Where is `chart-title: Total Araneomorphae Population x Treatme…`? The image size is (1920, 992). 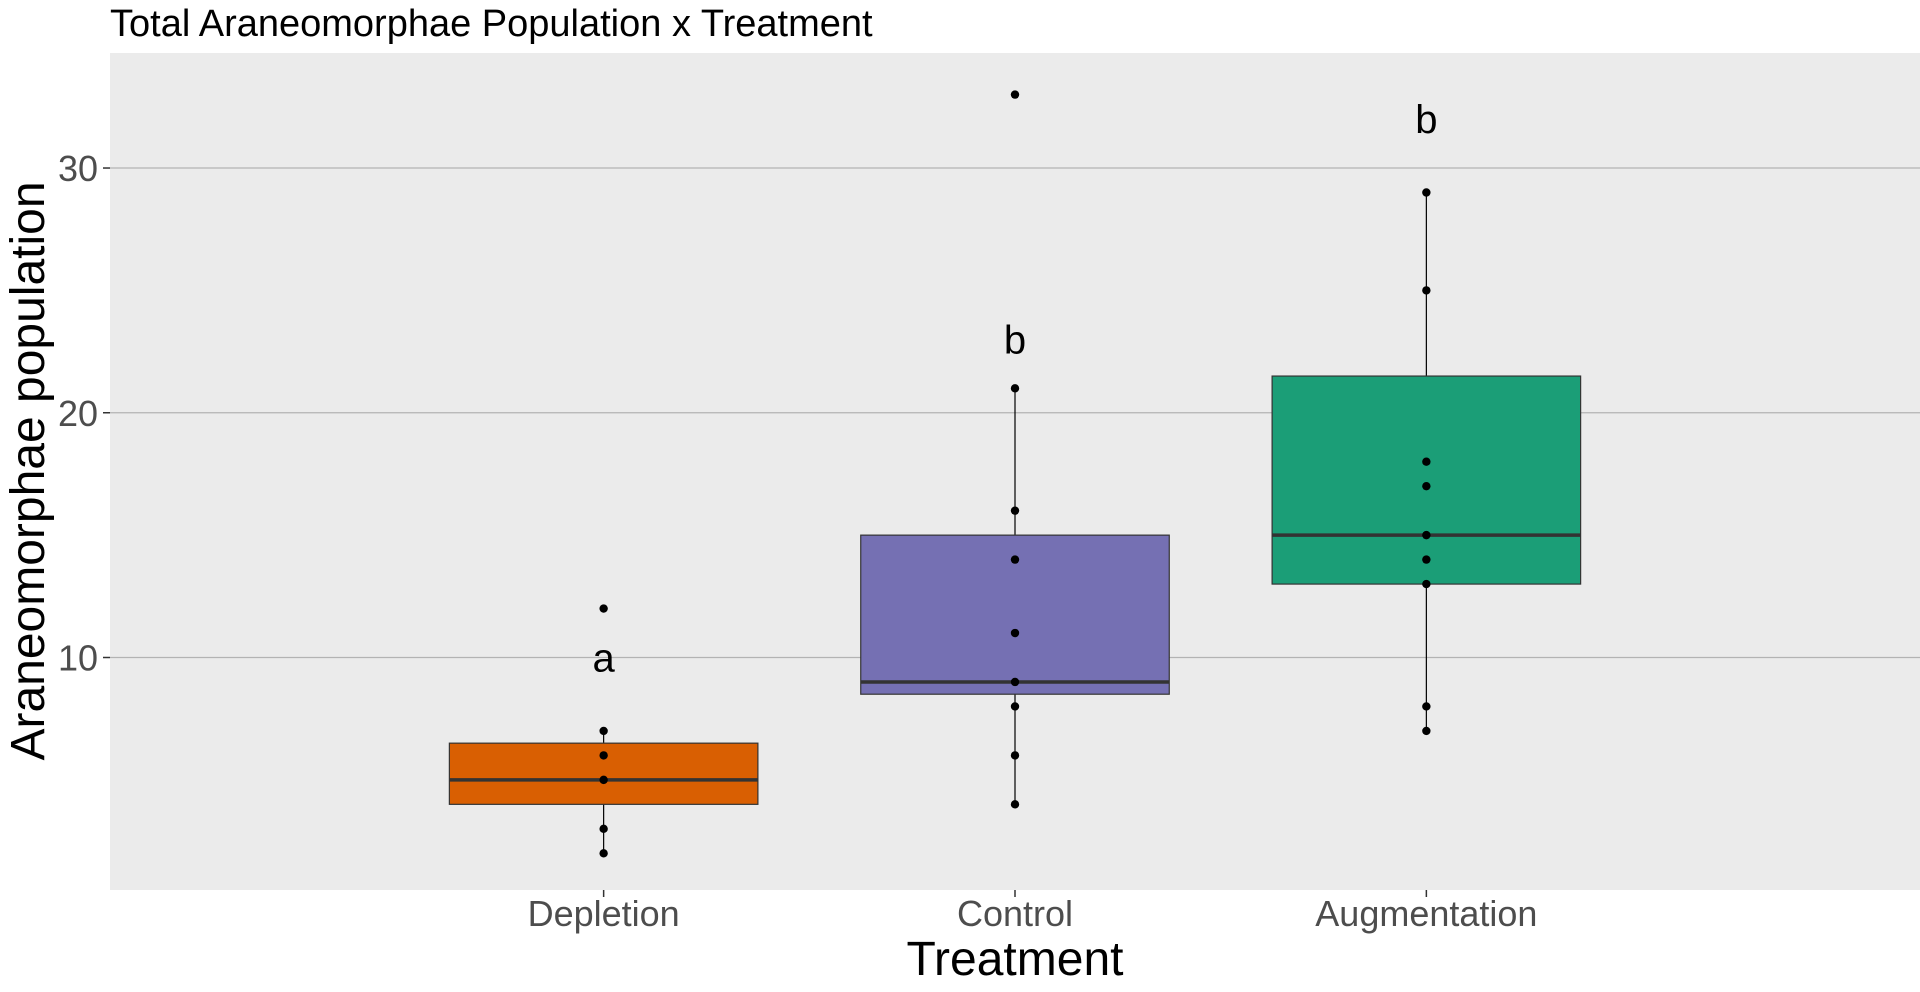
chart-title: Total Araneomorphae Population x Treatme… is located at coordinates (491, 24).